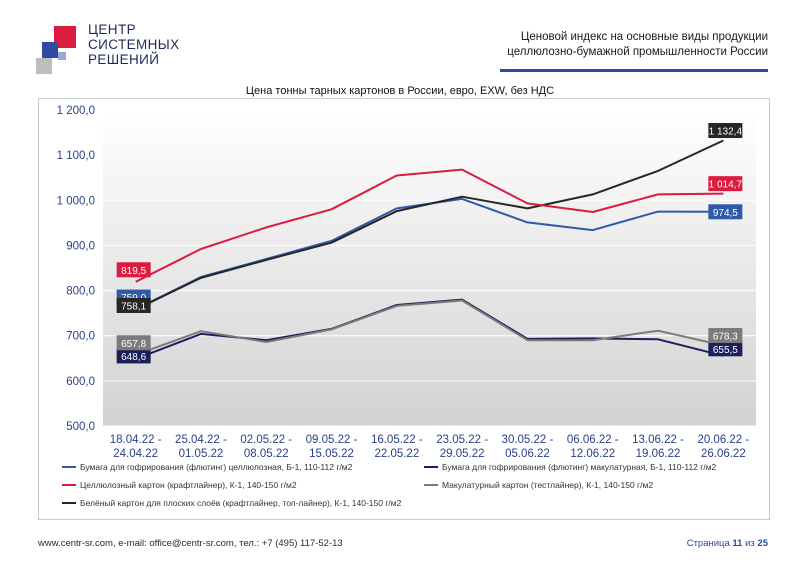 The width and height of the screenshot is (800, 565). I want to click on data-label-text: 974,5, so click(725, 213).